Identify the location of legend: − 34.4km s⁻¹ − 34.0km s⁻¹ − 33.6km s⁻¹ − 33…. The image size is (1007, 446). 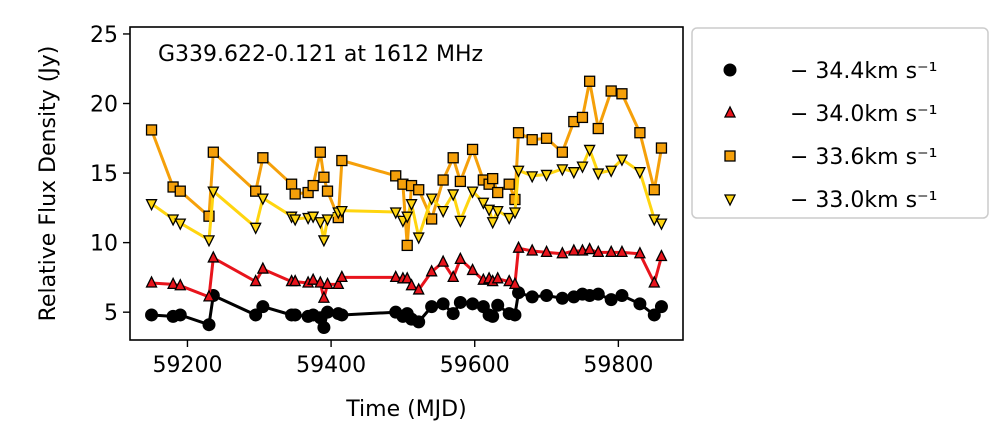
(840, 123).